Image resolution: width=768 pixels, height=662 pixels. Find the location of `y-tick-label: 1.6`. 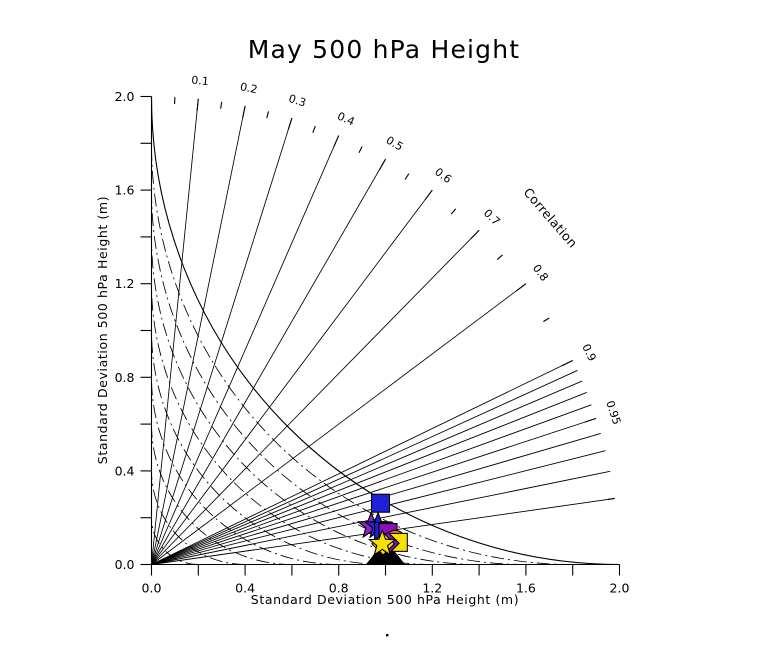

y-tick-label: 1.6 is located at coordinates (125, 190).